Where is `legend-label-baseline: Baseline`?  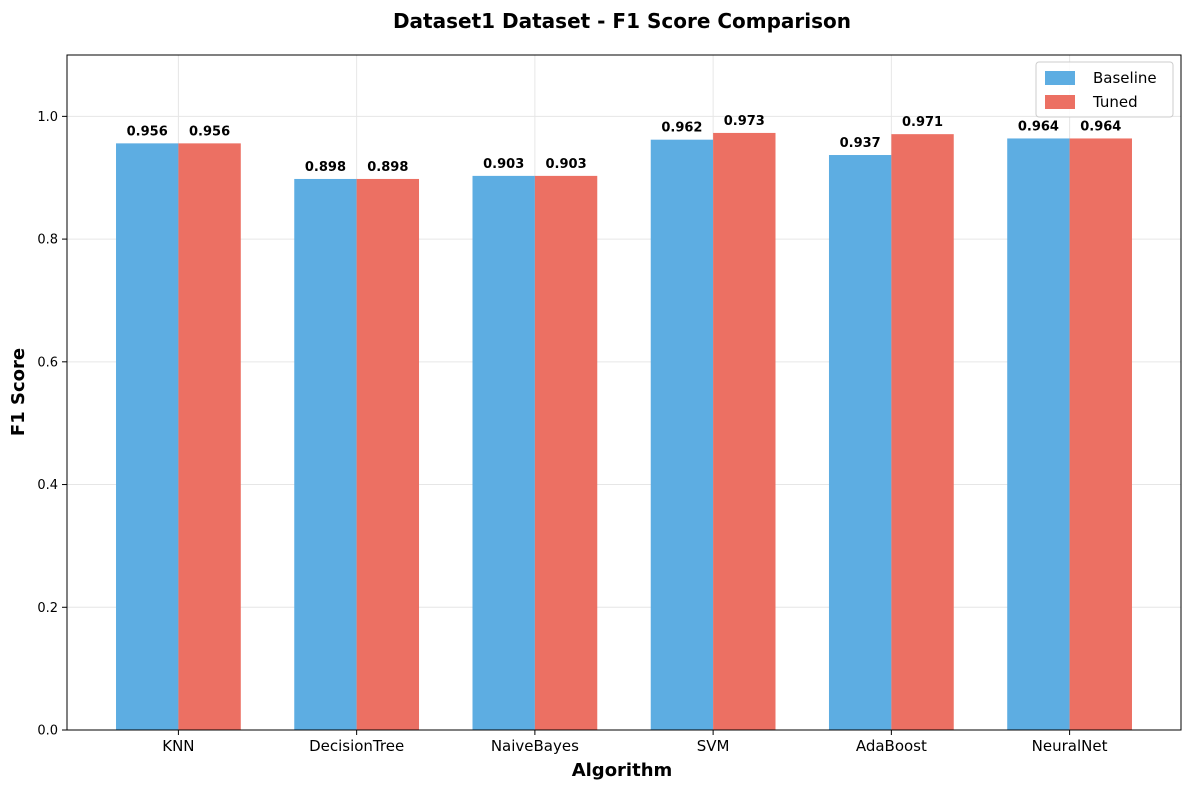
legend-label-baseline: Baseline is located at coordinates (1125, 78).